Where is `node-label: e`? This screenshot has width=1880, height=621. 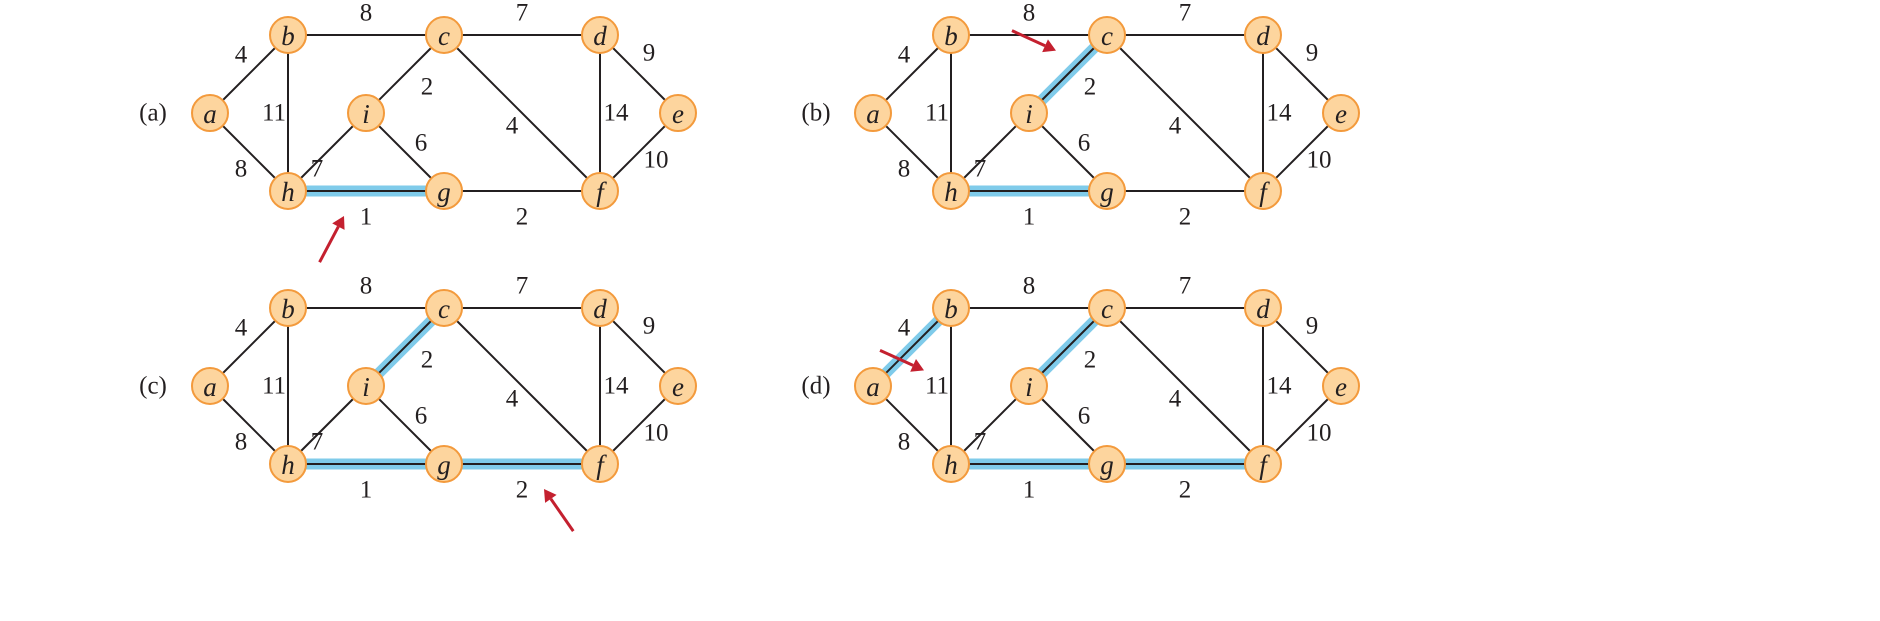
node-label: e is located at coordinates (678, 387).